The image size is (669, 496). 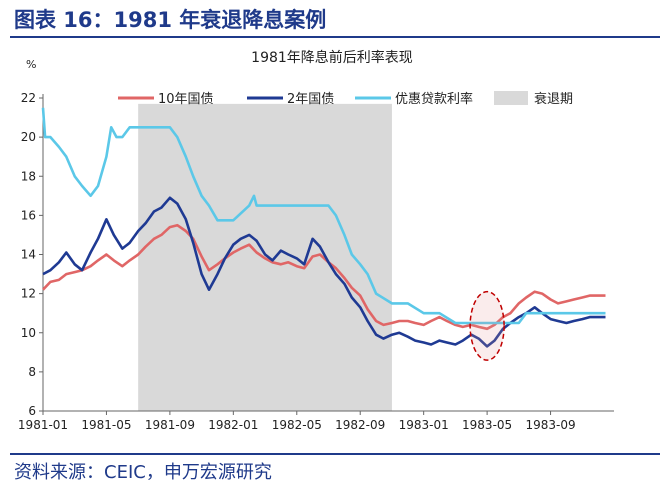 What do you see at coordinates (28, 98) in the screenshot?
I see `y-tick-label: 22` at bounding box center [28, 98].